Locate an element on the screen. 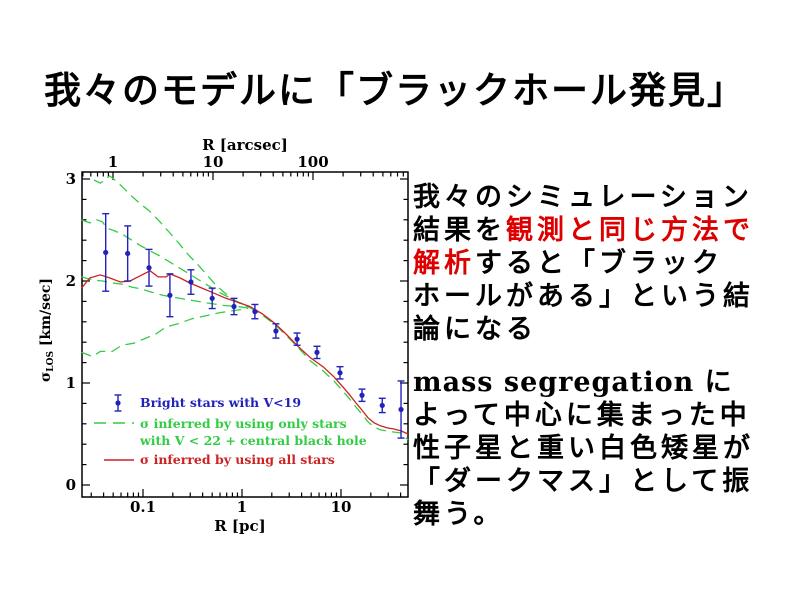  text-segment: 舞う。 is located at coordinates (459, 514).